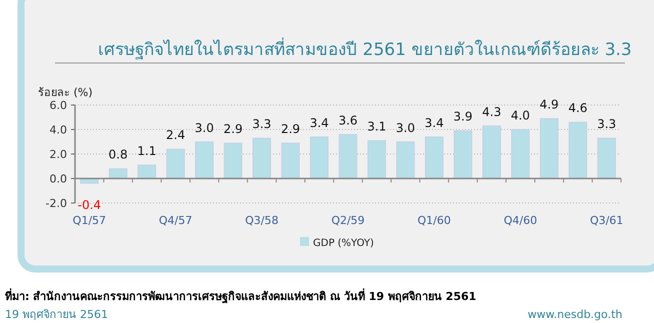 This screenshot has height=323, width=654. I want to click on data-label: 3.9, so click(462, 117).